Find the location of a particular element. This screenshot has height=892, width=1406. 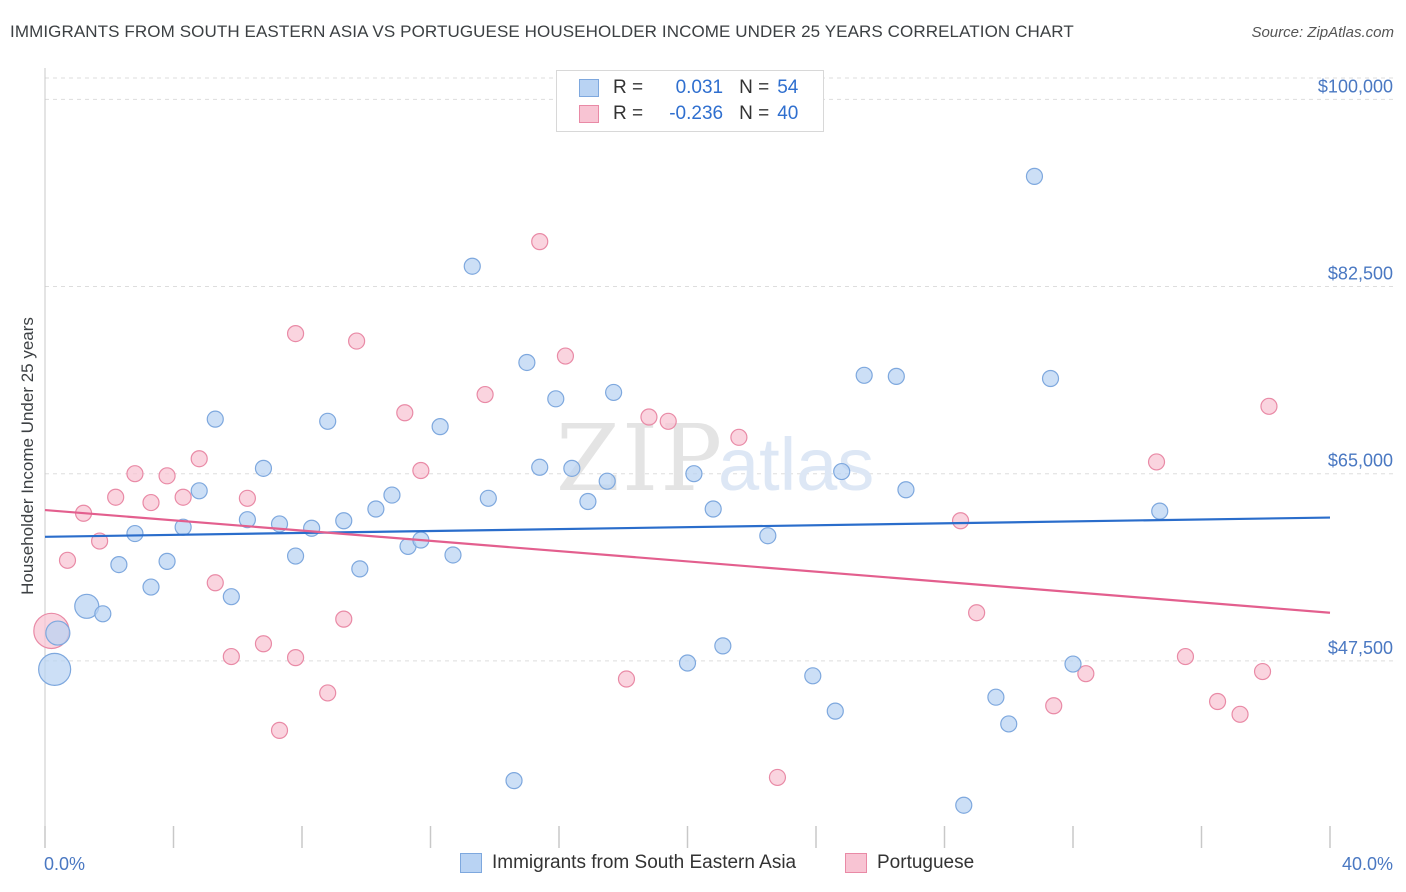

legend-row-blue: R = 0.031 N = 54 is located at coordinates (677, 88).